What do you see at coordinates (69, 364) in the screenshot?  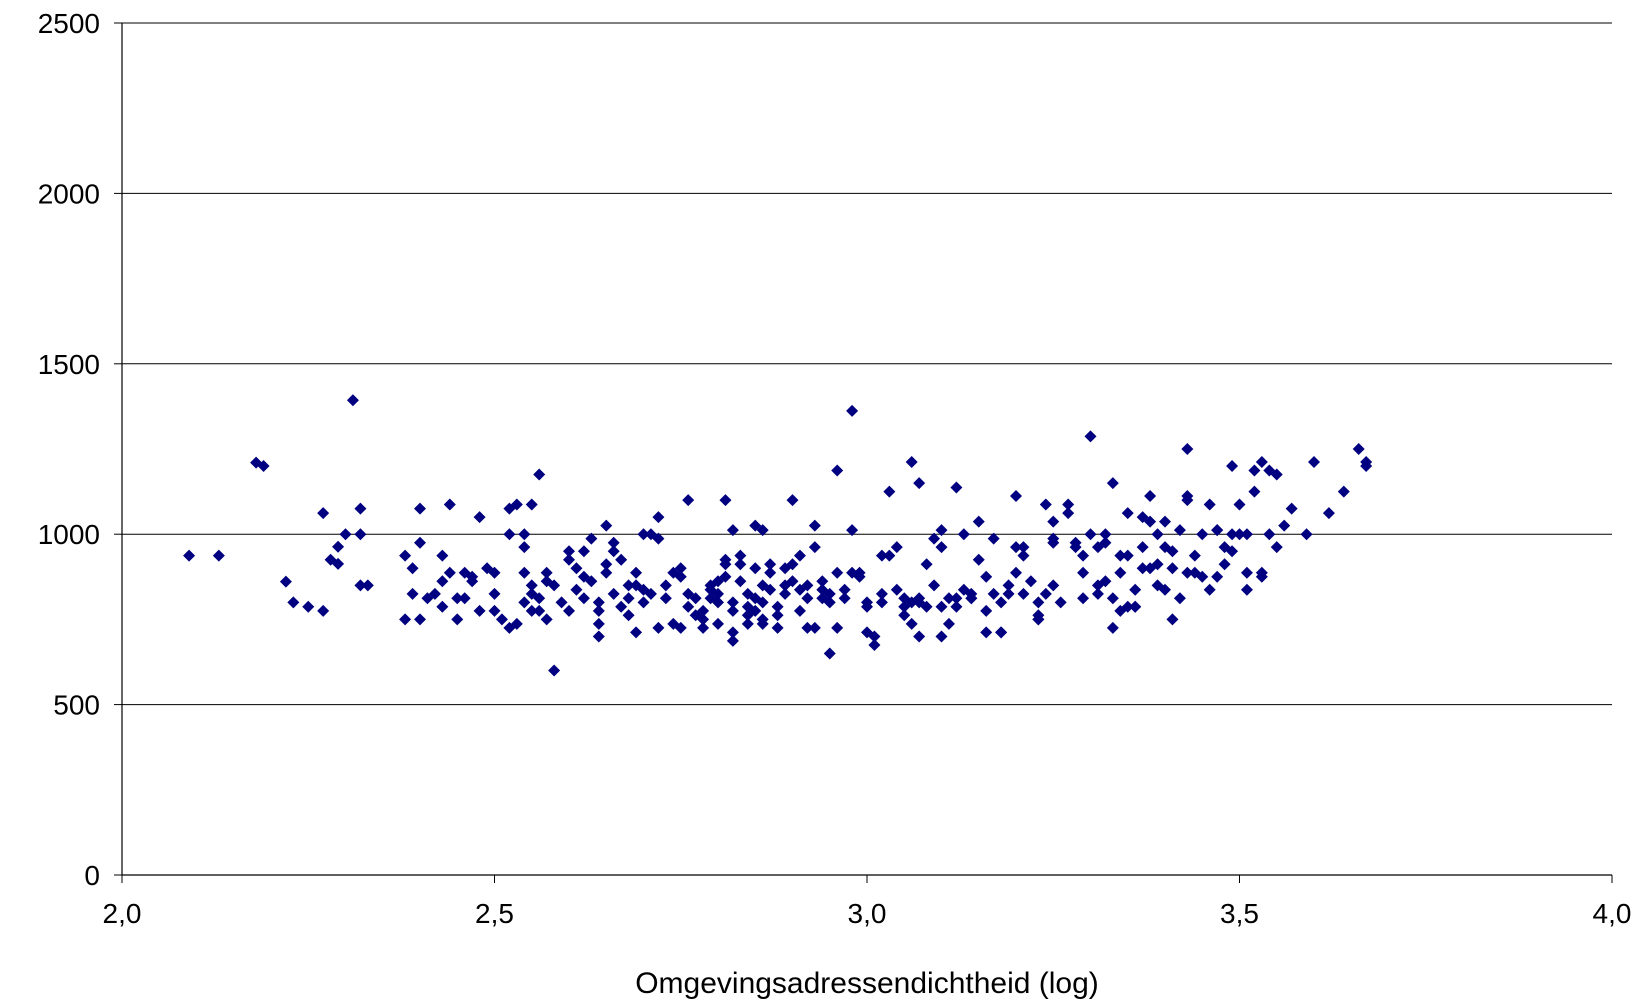 I see `y-tick-label: 1500` at bounding box center [69, 364].